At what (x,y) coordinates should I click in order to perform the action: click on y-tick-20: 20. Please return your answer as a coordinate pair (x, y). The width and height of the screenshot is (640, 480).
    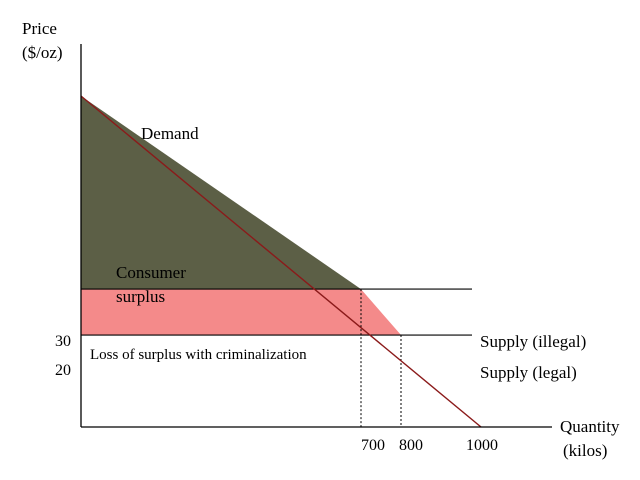
    Looking at the image, I should click on (63, 370).